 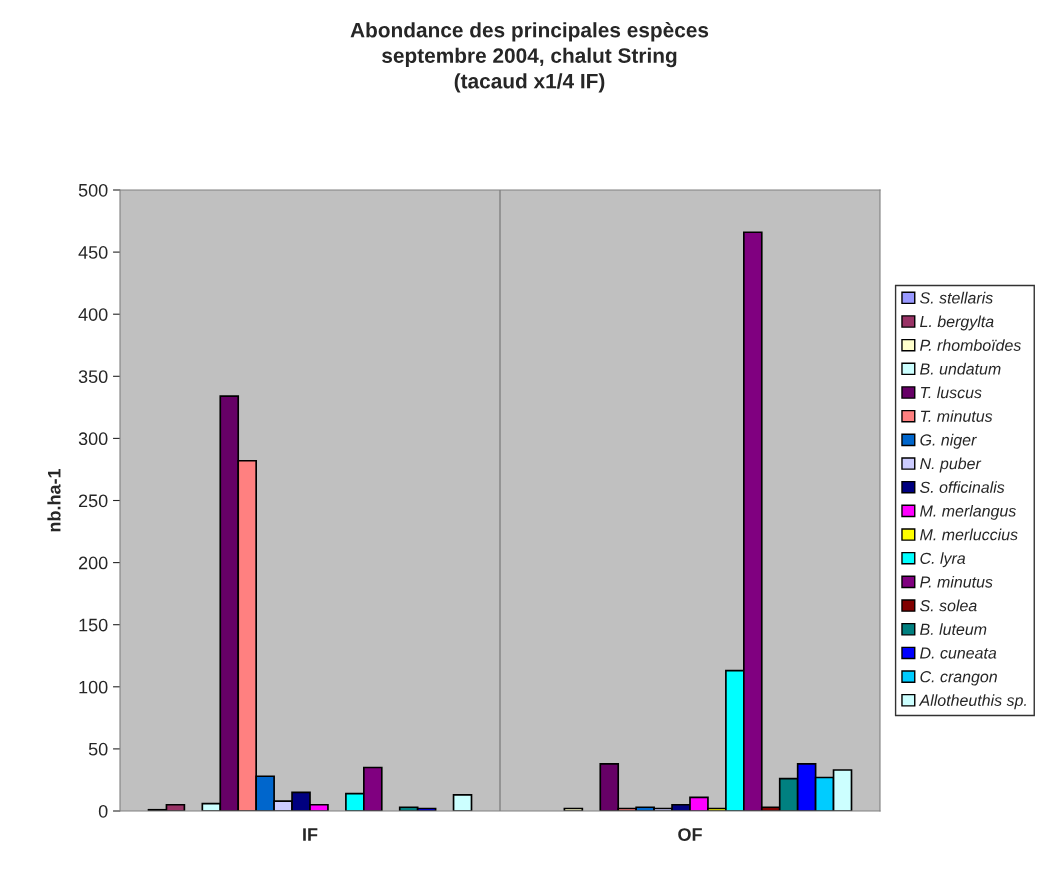 What do you see at coordinates (93, 252) in the screenshot?
I see `y-tick-label: 450` at bounding box center [93, 252].